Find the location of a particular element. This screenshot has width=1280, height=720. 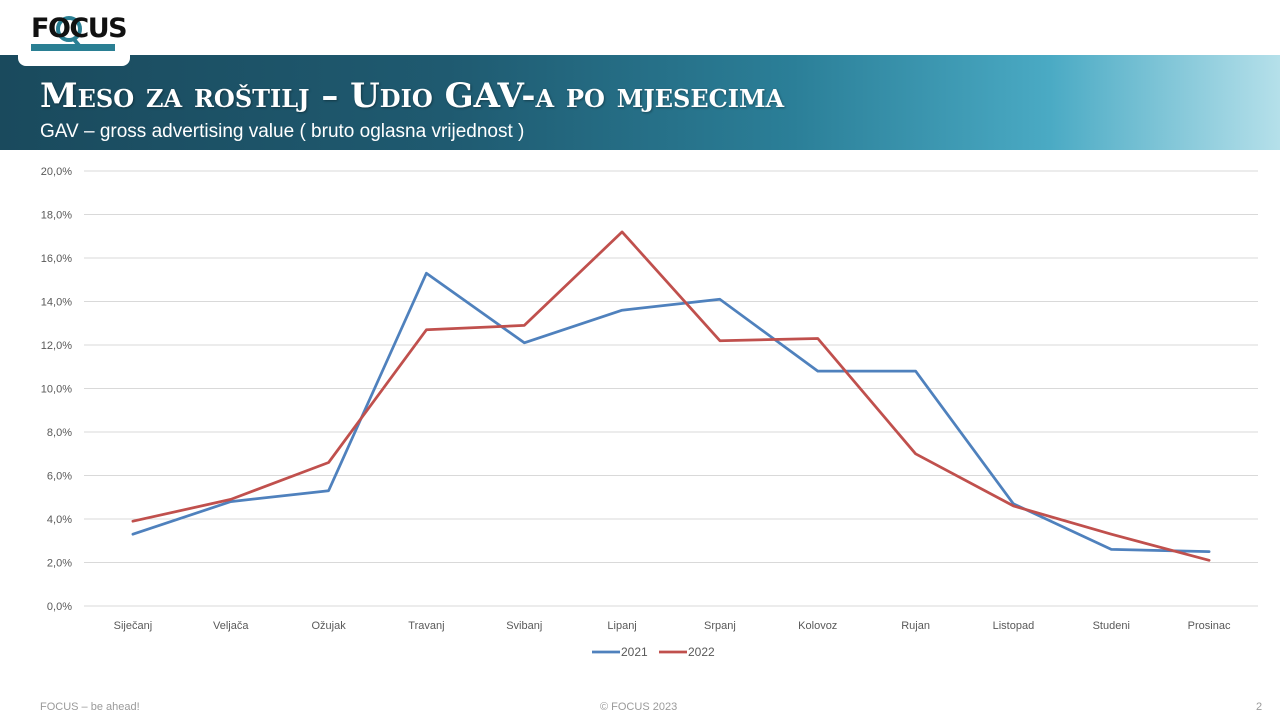

y-tick-label: 8,0% is located at coordinates (59, 433).